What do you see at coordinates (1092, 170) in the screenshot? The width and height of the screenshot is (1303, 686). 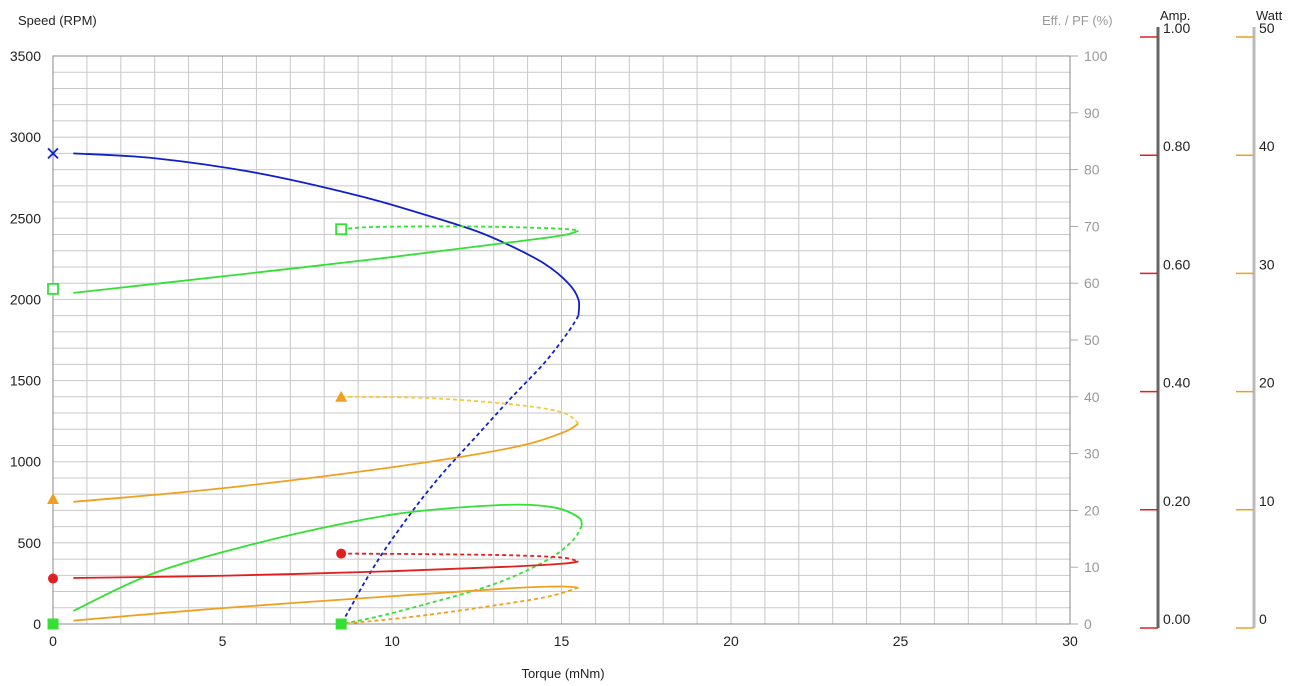 I see `y2-tick-label: 80` at bounding box center [1092, 170].